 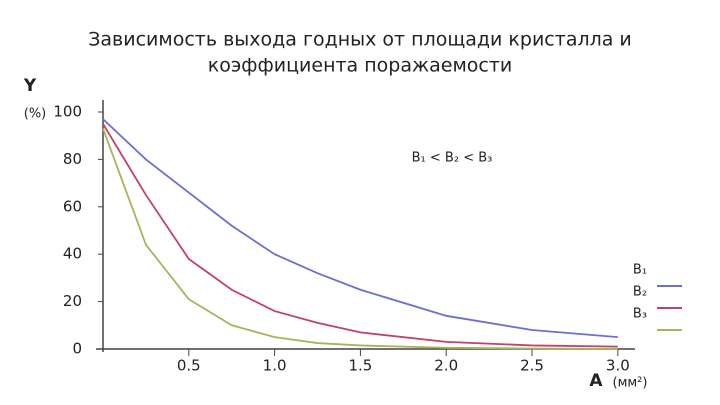 What do you see at coordinates (72, 254) in the screenshot?
I see `y-tick-label: 40` at bounding box center [72, 254].